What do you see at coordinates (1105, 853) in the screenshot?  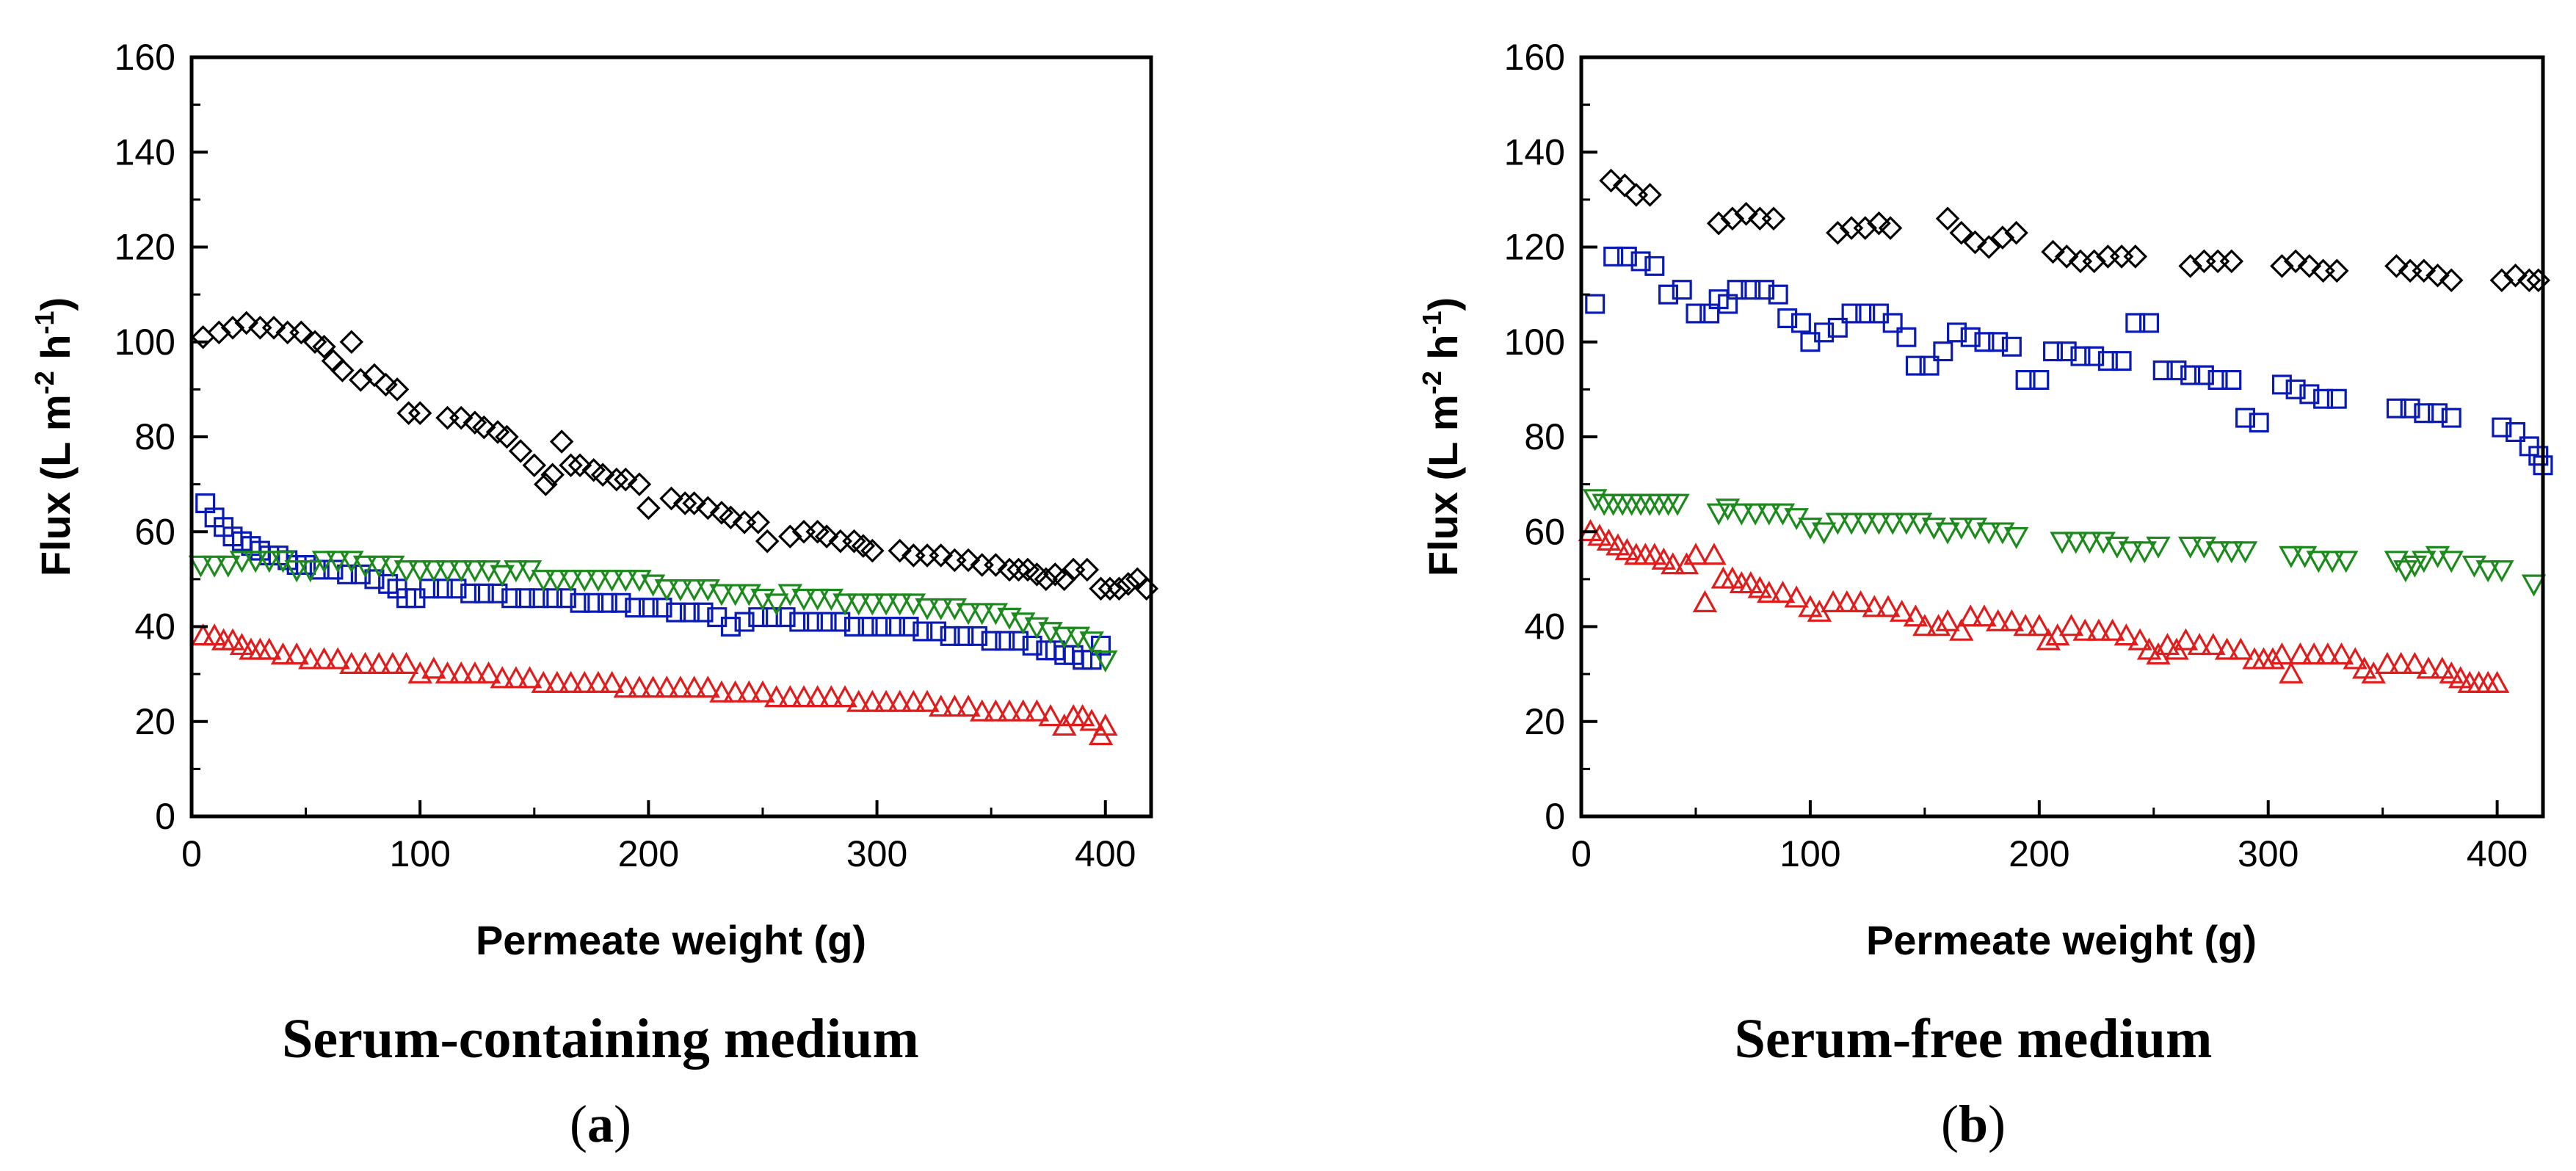 I see `panel-a-x-tick-label: 400` at bounding box center [1105, 853].